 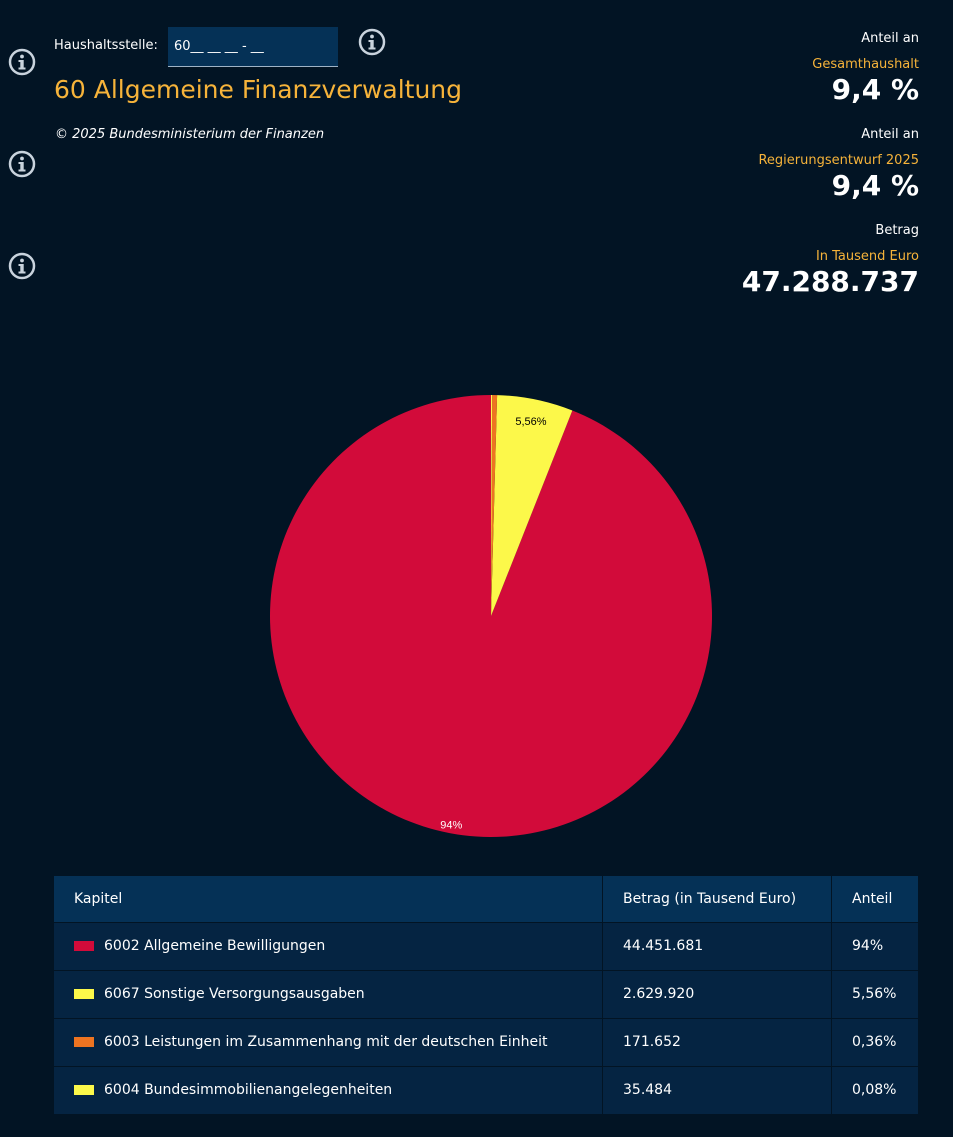 What do you see at coordinates (215, 946) in the screenshot?
I see `kapitel-label: 6002 Allgemeine Bewilligungen` at bounding box center [215, 946].